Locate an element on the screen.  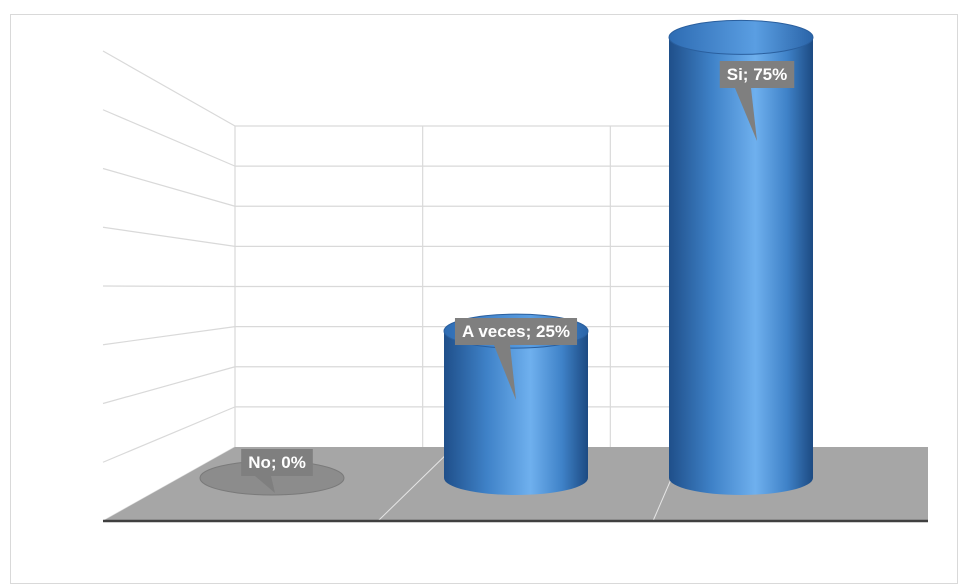
data-label: Si; 75% is located at coordinates (757, 101).